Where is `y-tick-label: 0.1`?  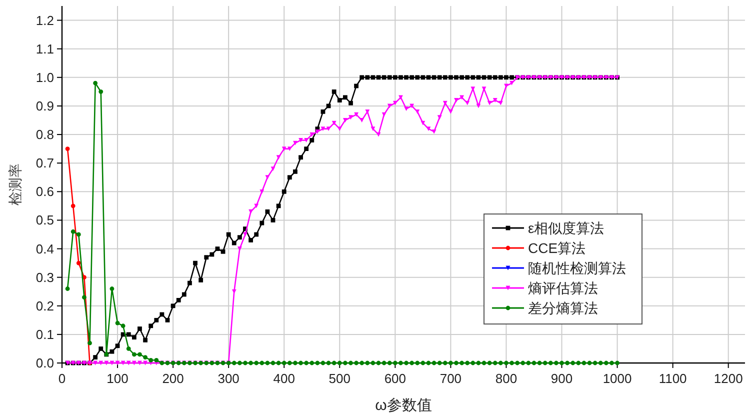 y-tick-label: 0.1 is located at coordinates (45, 334).